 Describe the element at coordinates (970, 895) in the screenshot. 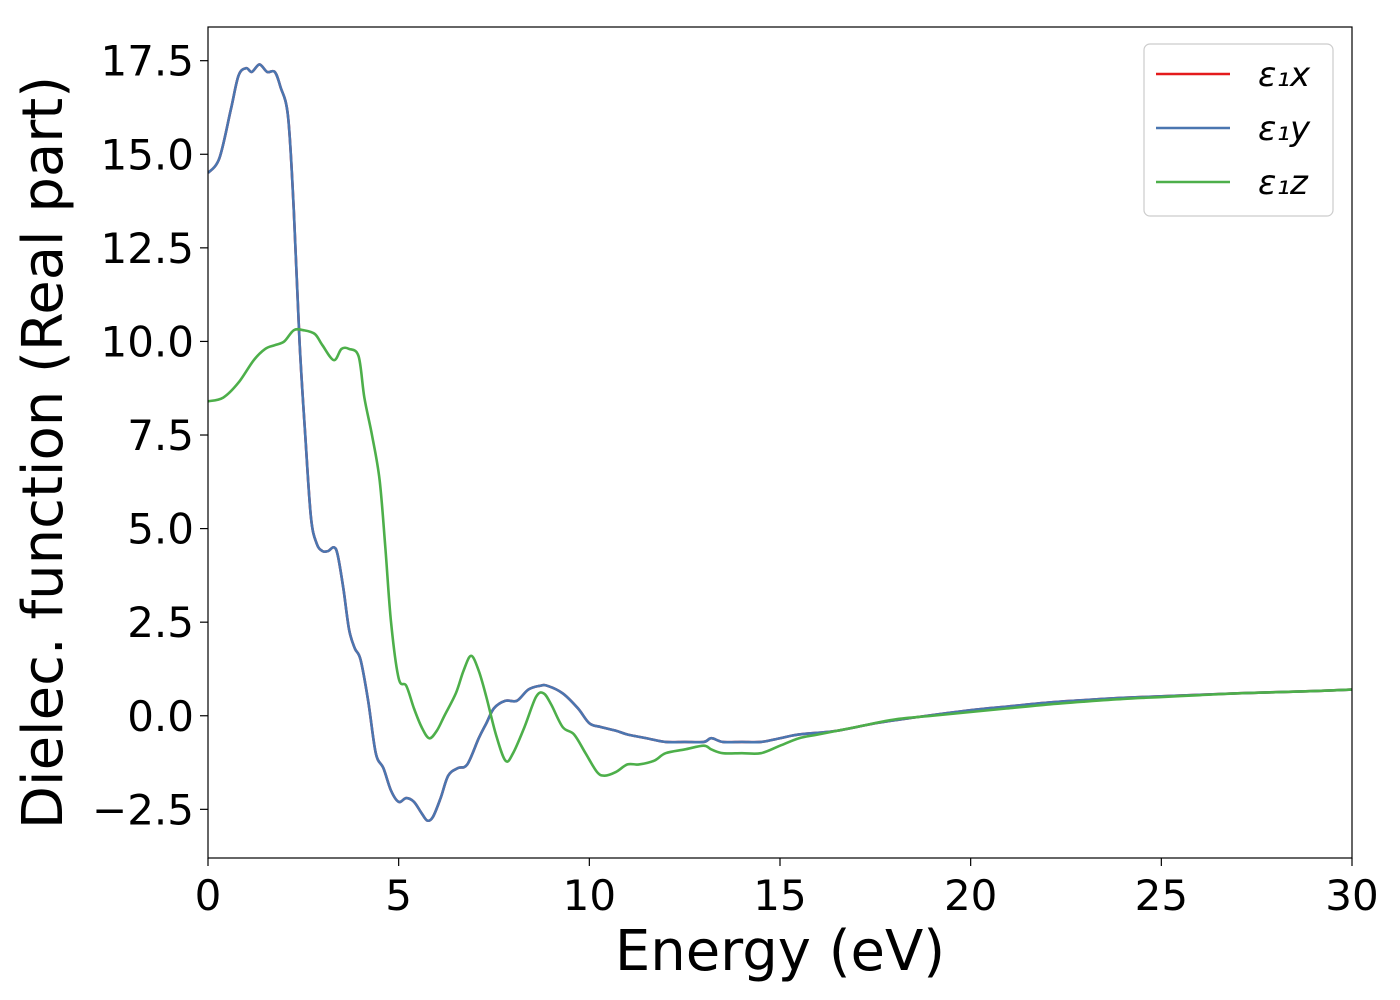

I see `x-tick-label: 20` at that location.